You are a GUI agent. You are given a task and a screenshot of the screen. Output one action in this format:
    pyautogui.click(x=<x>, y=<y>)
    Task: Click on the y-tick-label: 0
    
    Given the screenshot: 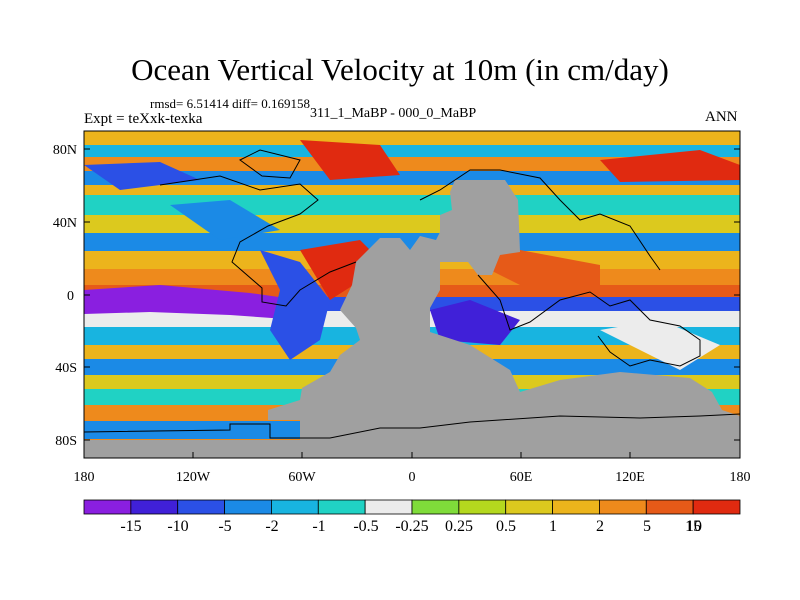 What is the action you would take?
    pyautogui.click(x=70, y=296)
    